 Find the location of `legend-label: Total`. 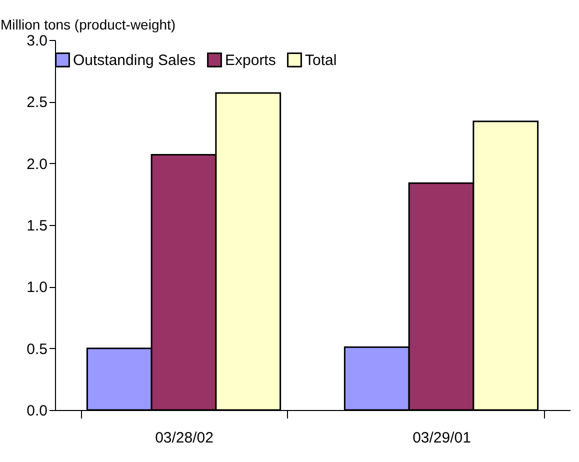

legend-label: Total is located at coordinates (321, 60).